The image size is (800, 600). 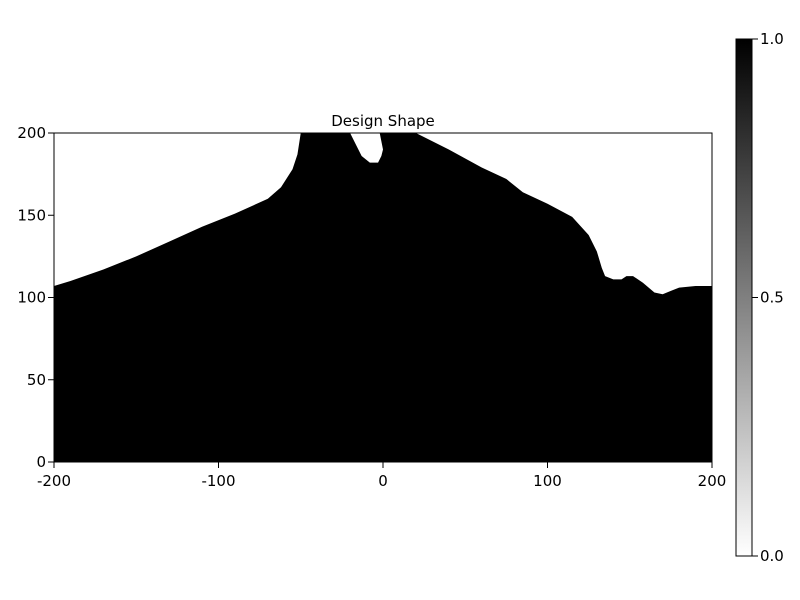 I want to click on x-tick-label: -100, so click(x=218, y=481).